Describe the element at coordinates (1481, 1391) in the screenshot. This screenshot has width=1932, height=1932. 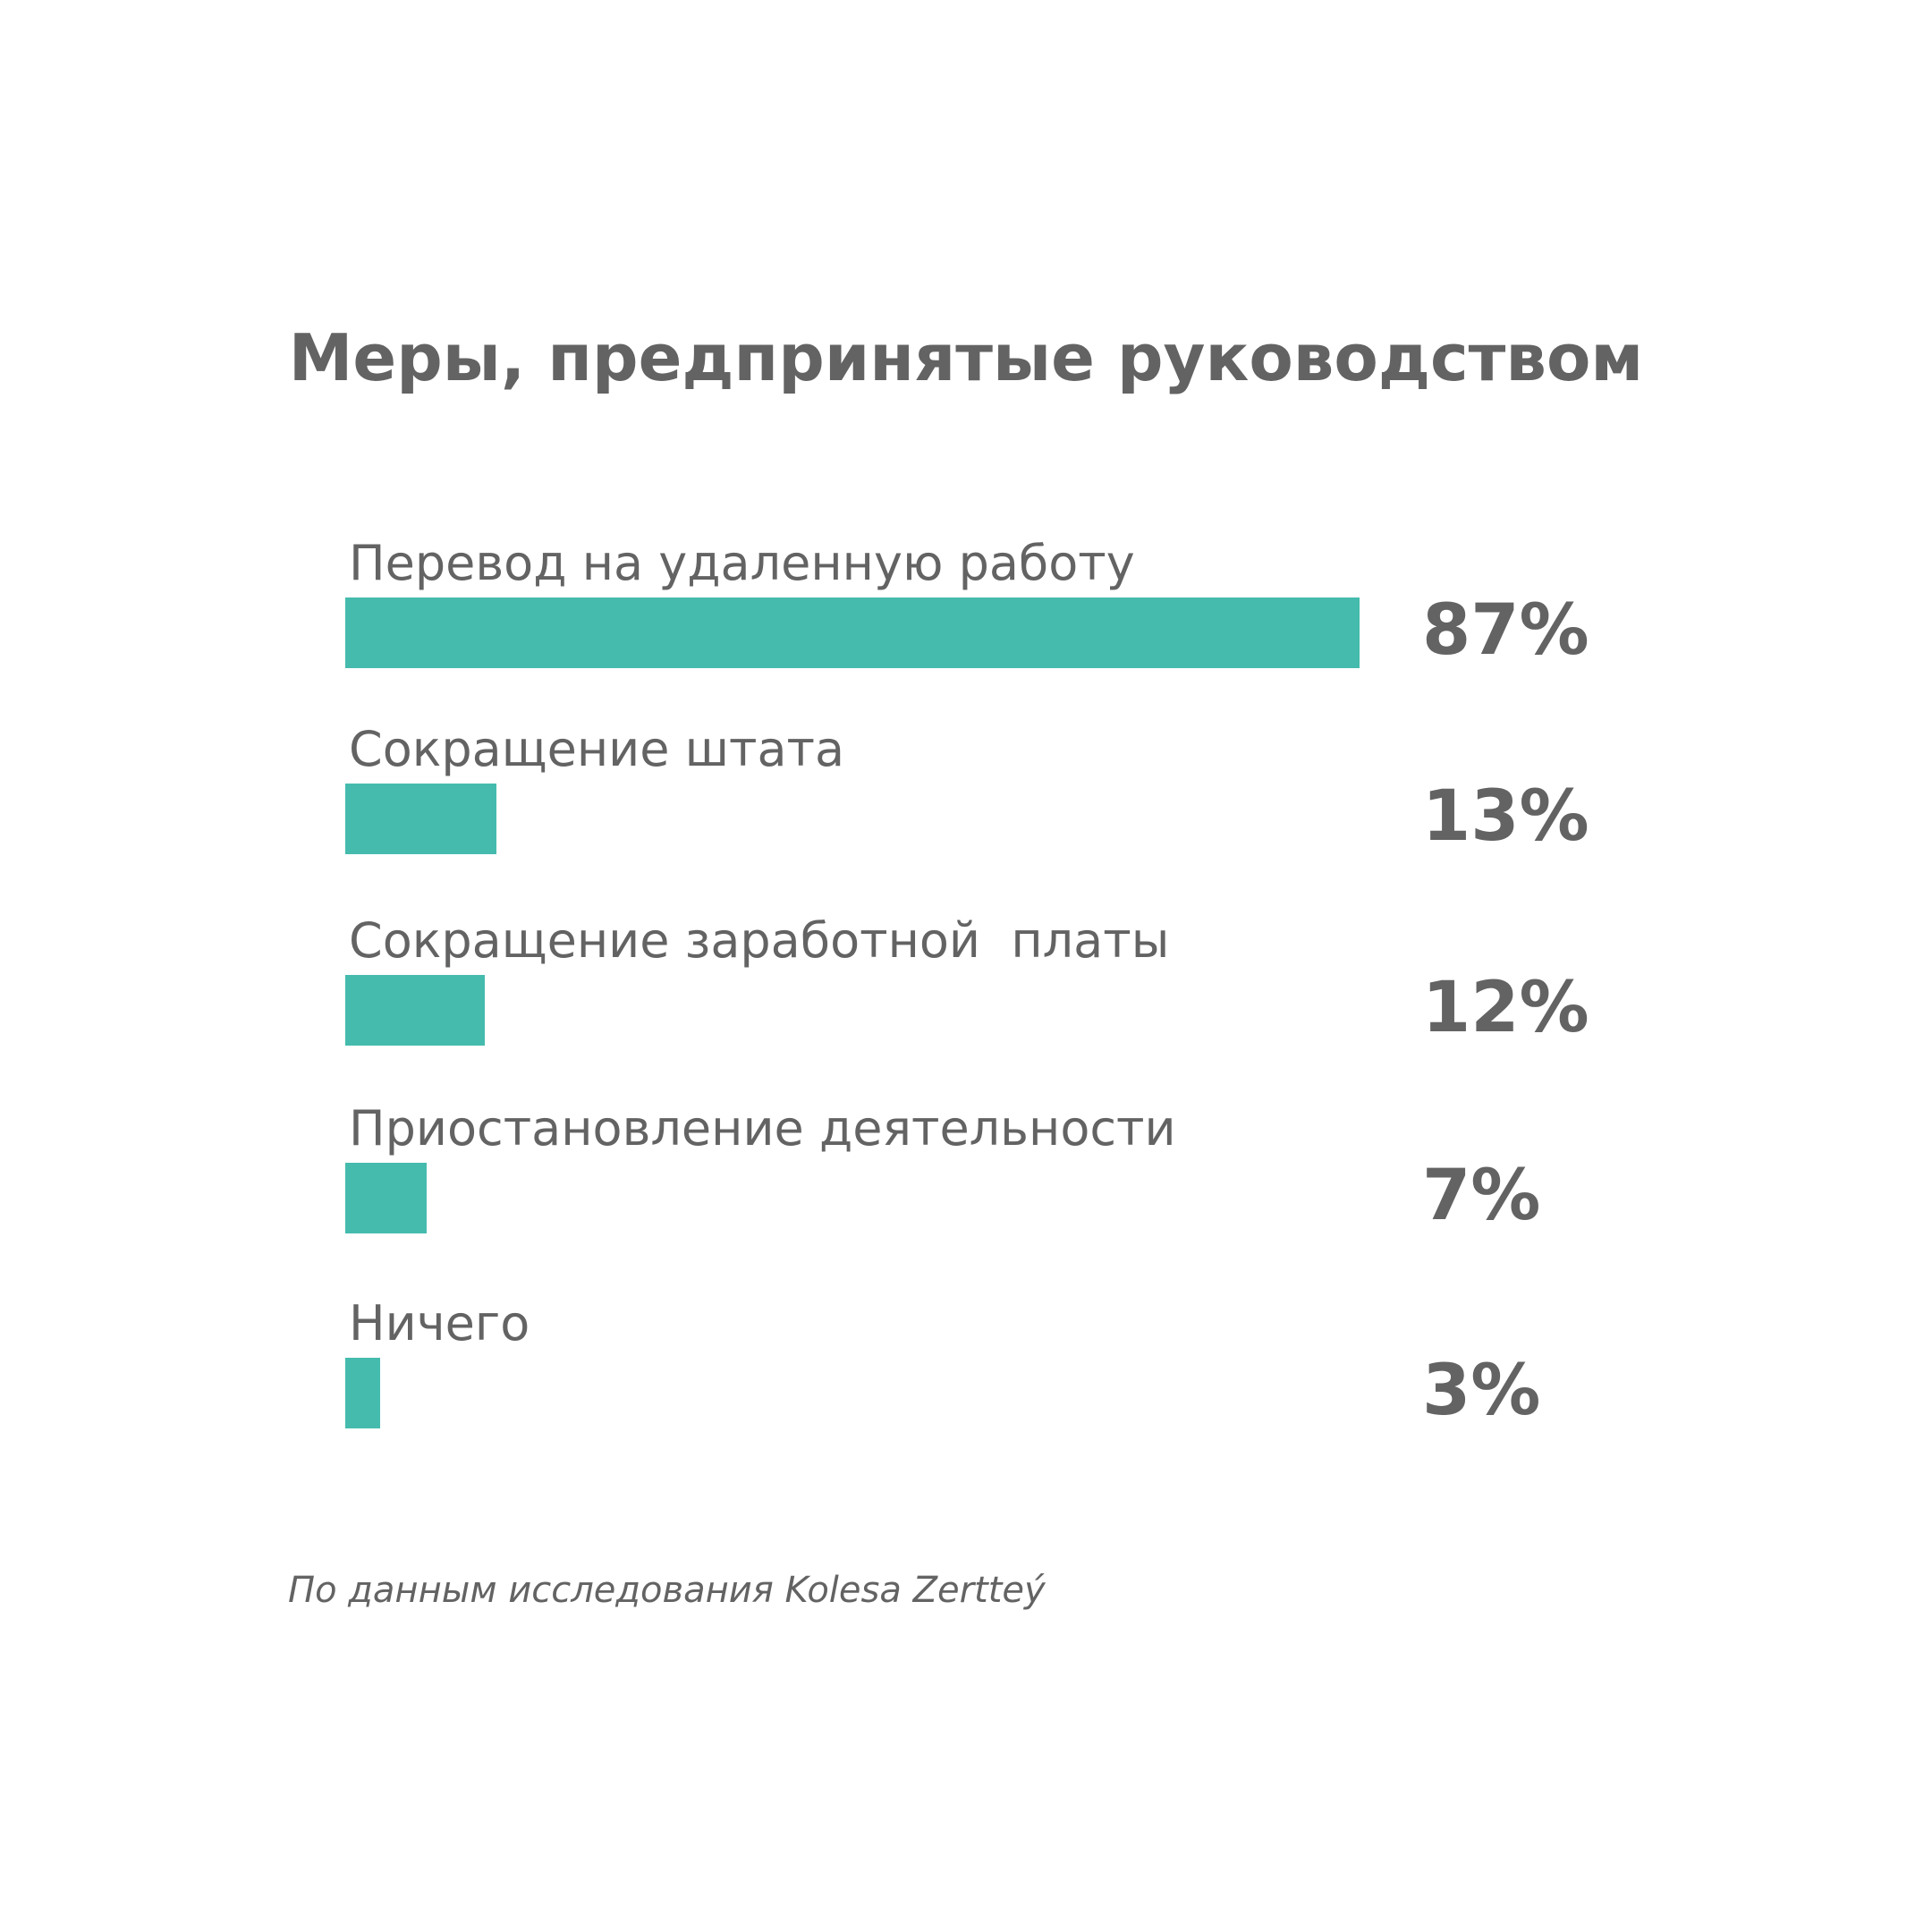
I see `value-label: 3%` at that location.